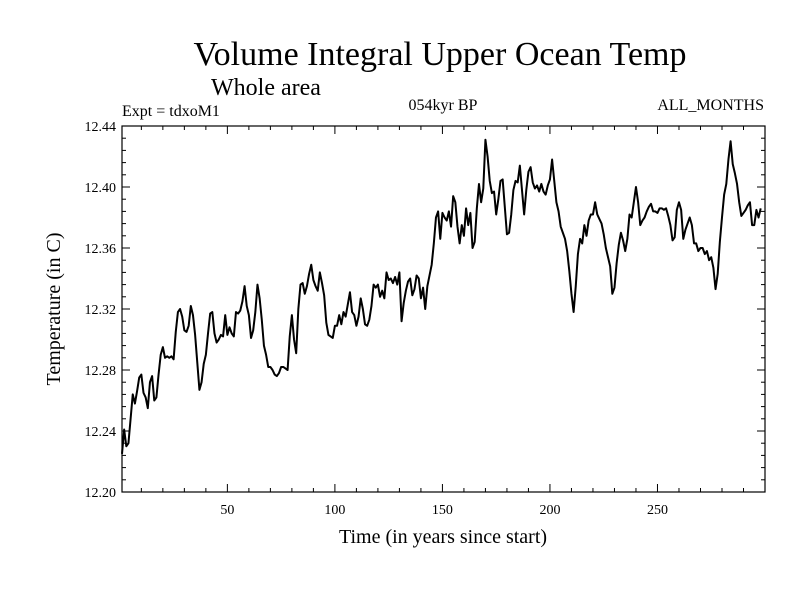 The height and width of the screenshot is (600, 800). What do you see at coordinates (440, 54) in the screenshot?
I see `chart-title: Volume Integral Upper Ocean Temp` at bounding box center [440, 54].